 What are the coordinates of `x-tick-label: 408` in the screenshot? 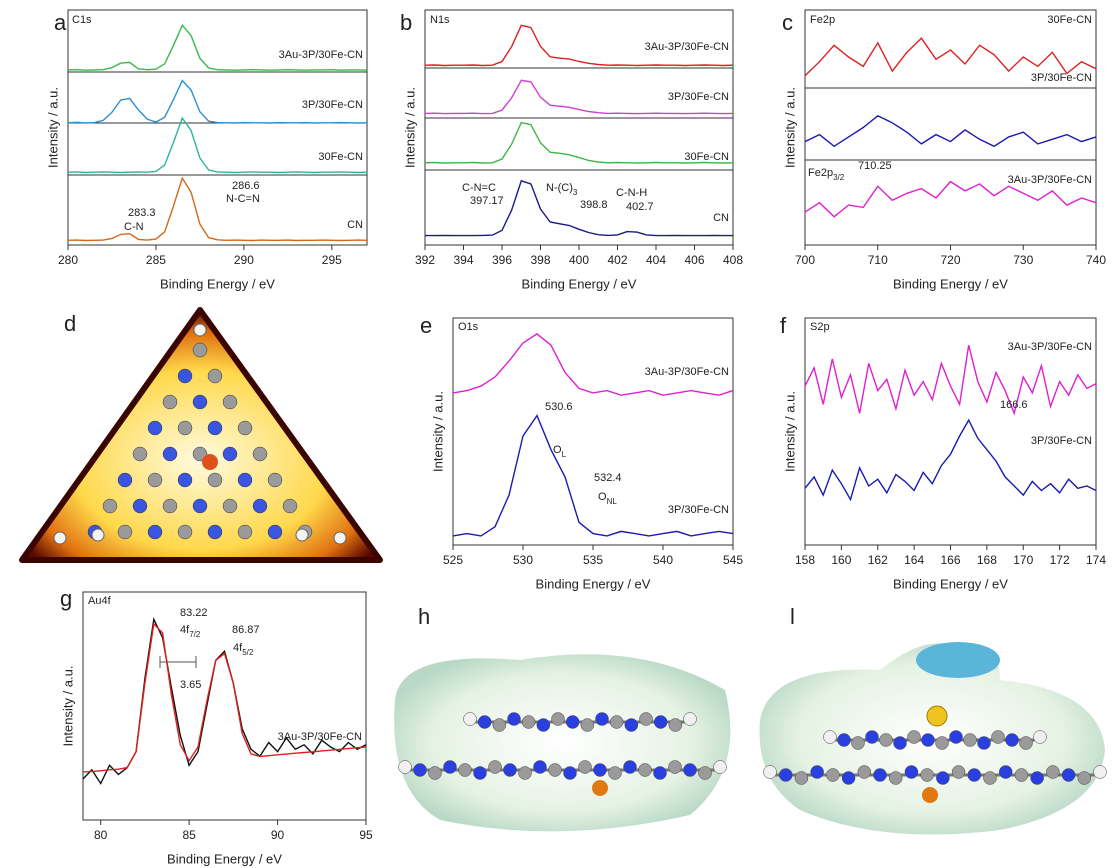 It's located at (733, 260).